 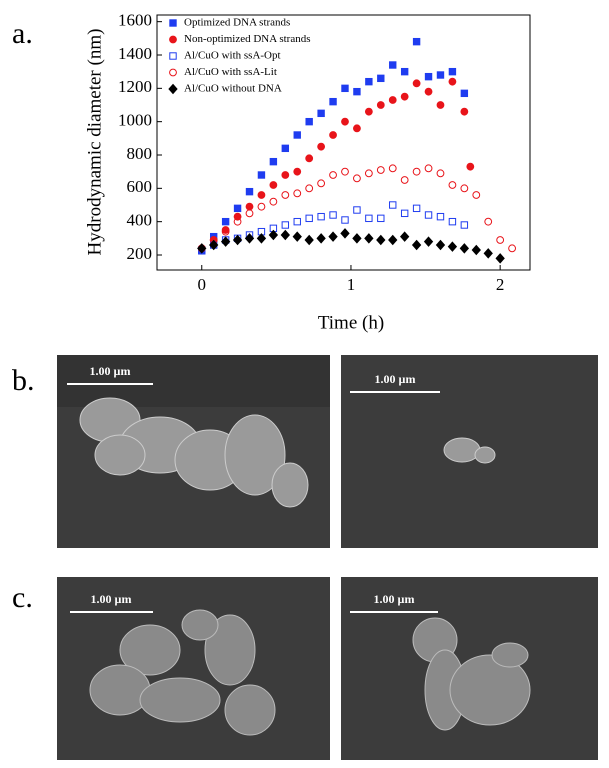 I want to click on legend-label: Al/CuO without DNA, so click(x=233, y=89).